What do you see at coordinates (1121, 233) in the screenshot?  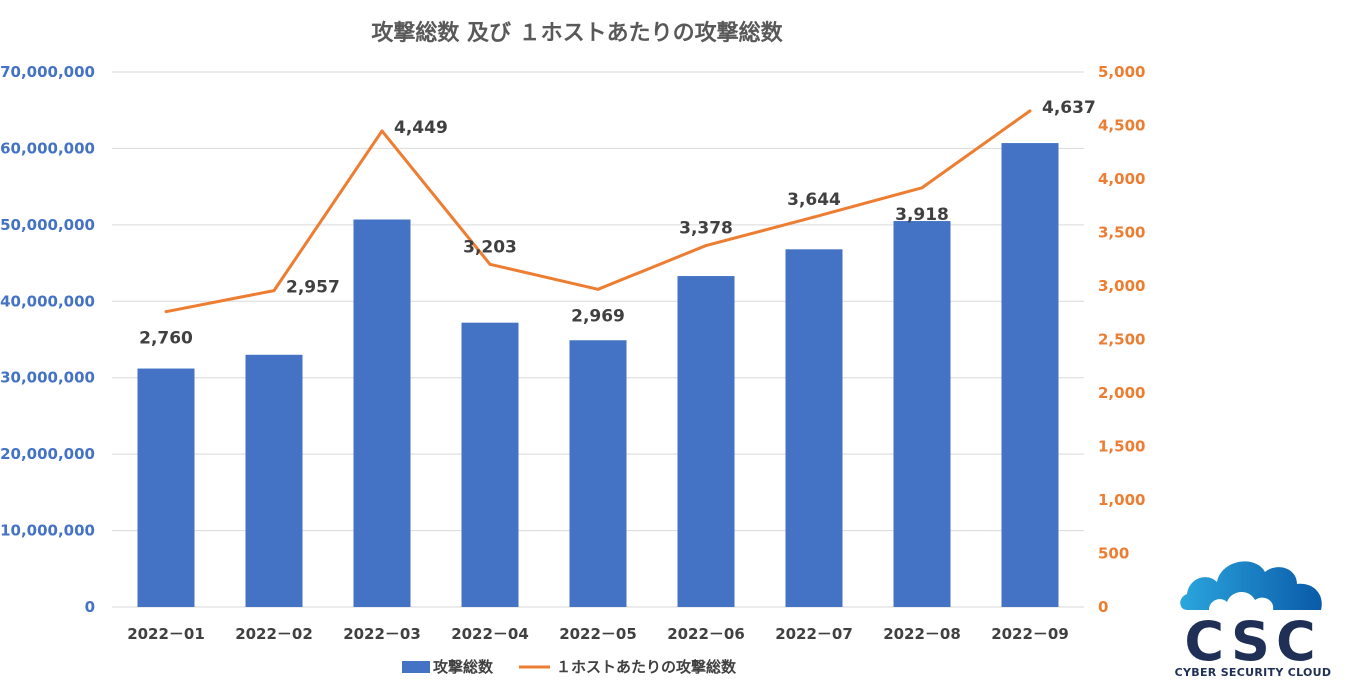 I see `right-tick-label: 3,500` at bounding box center [1121, 233].